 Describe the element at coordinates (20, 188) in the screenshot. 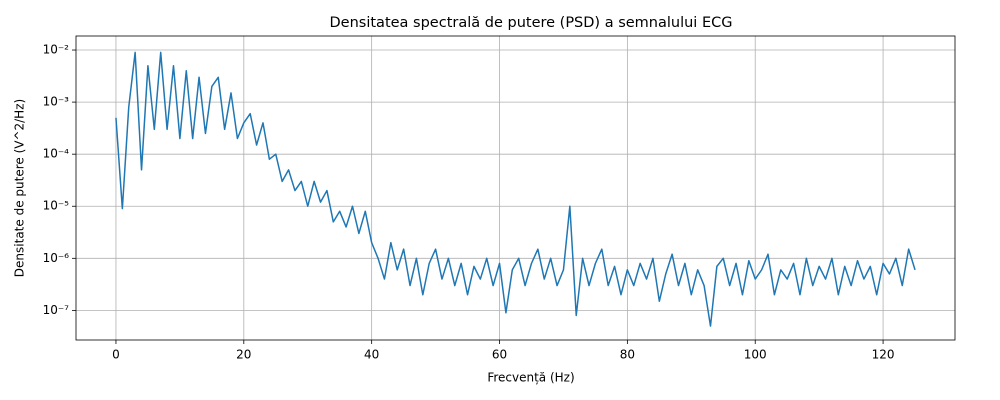

I see `y-axis-label: Densitate de putere (V^2/Hz)` at that location.